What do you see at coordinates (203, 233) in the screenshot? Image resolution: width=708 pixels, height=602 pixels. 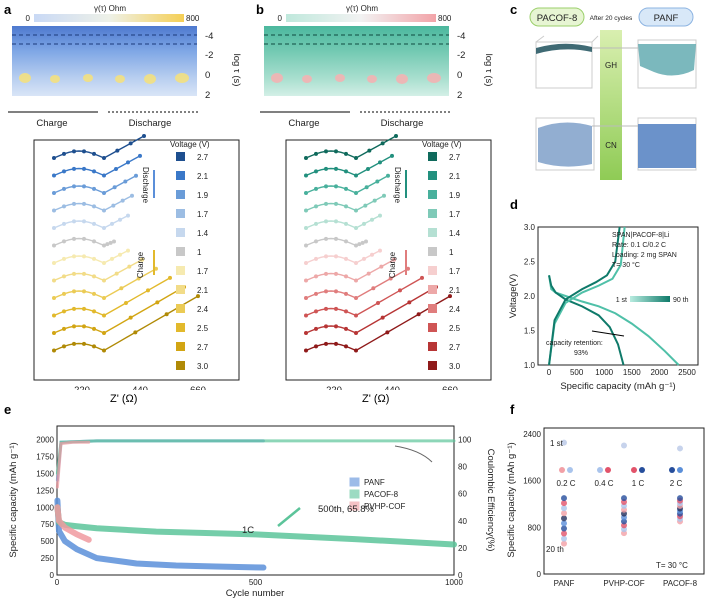 I see `legend-a-label-4: 1.4` at bounding box center [203, 233].